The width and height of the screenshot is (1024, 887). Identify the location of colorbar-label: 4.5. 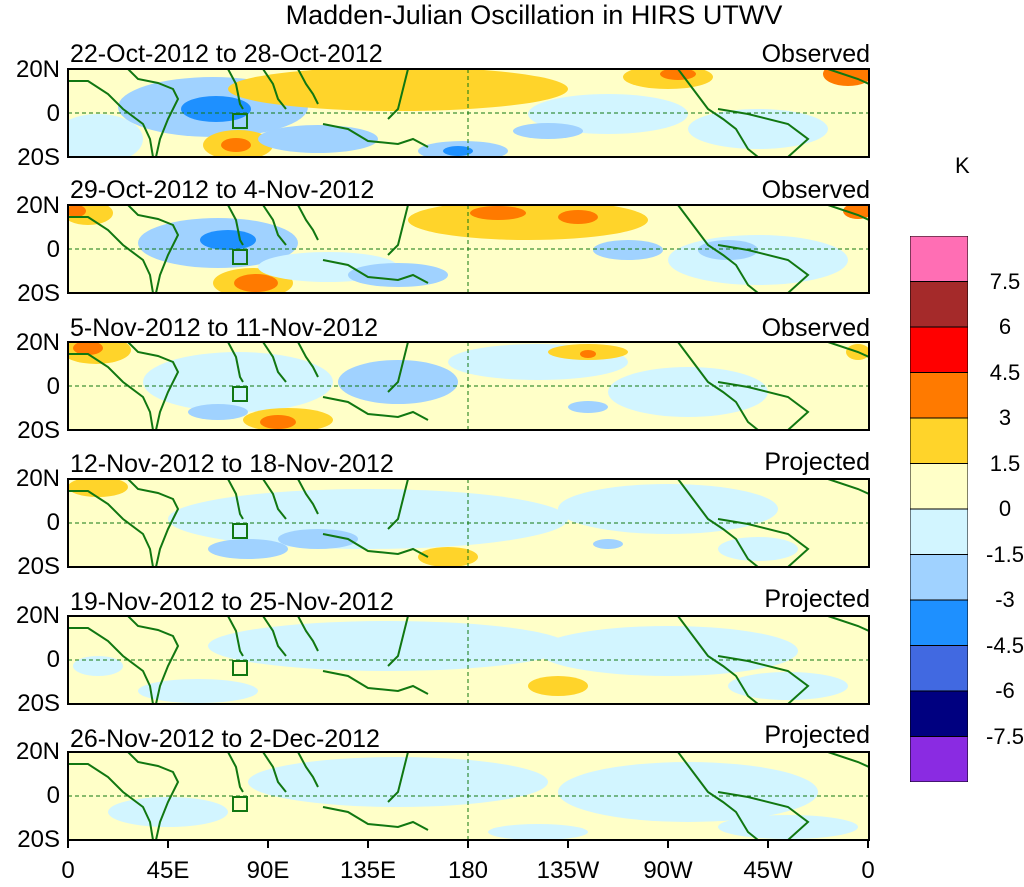
(1005, 372).